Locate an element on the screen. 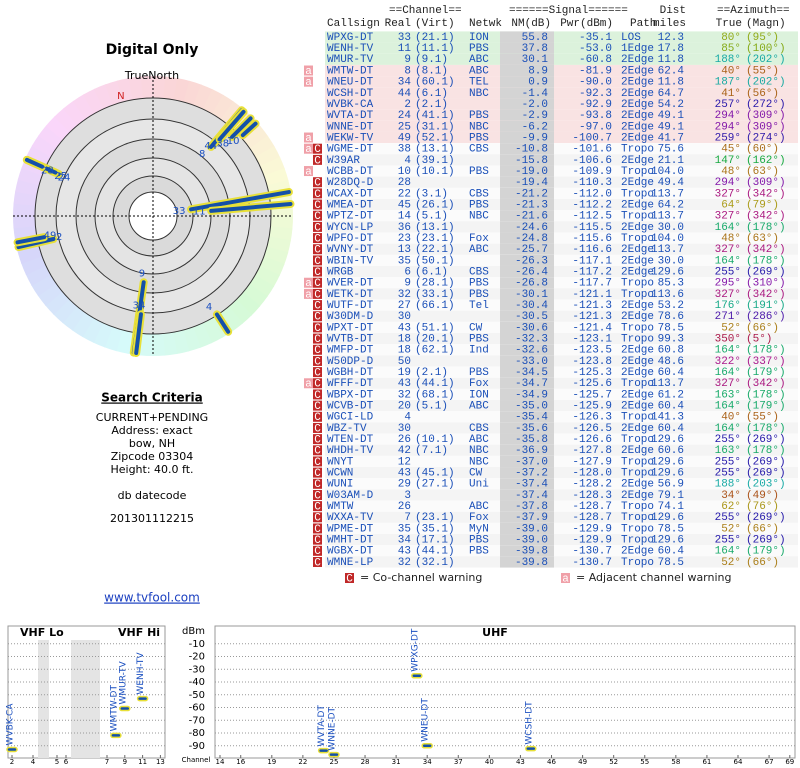  azimuth-magnetic: (55°) is located at coordinates (762, 71).